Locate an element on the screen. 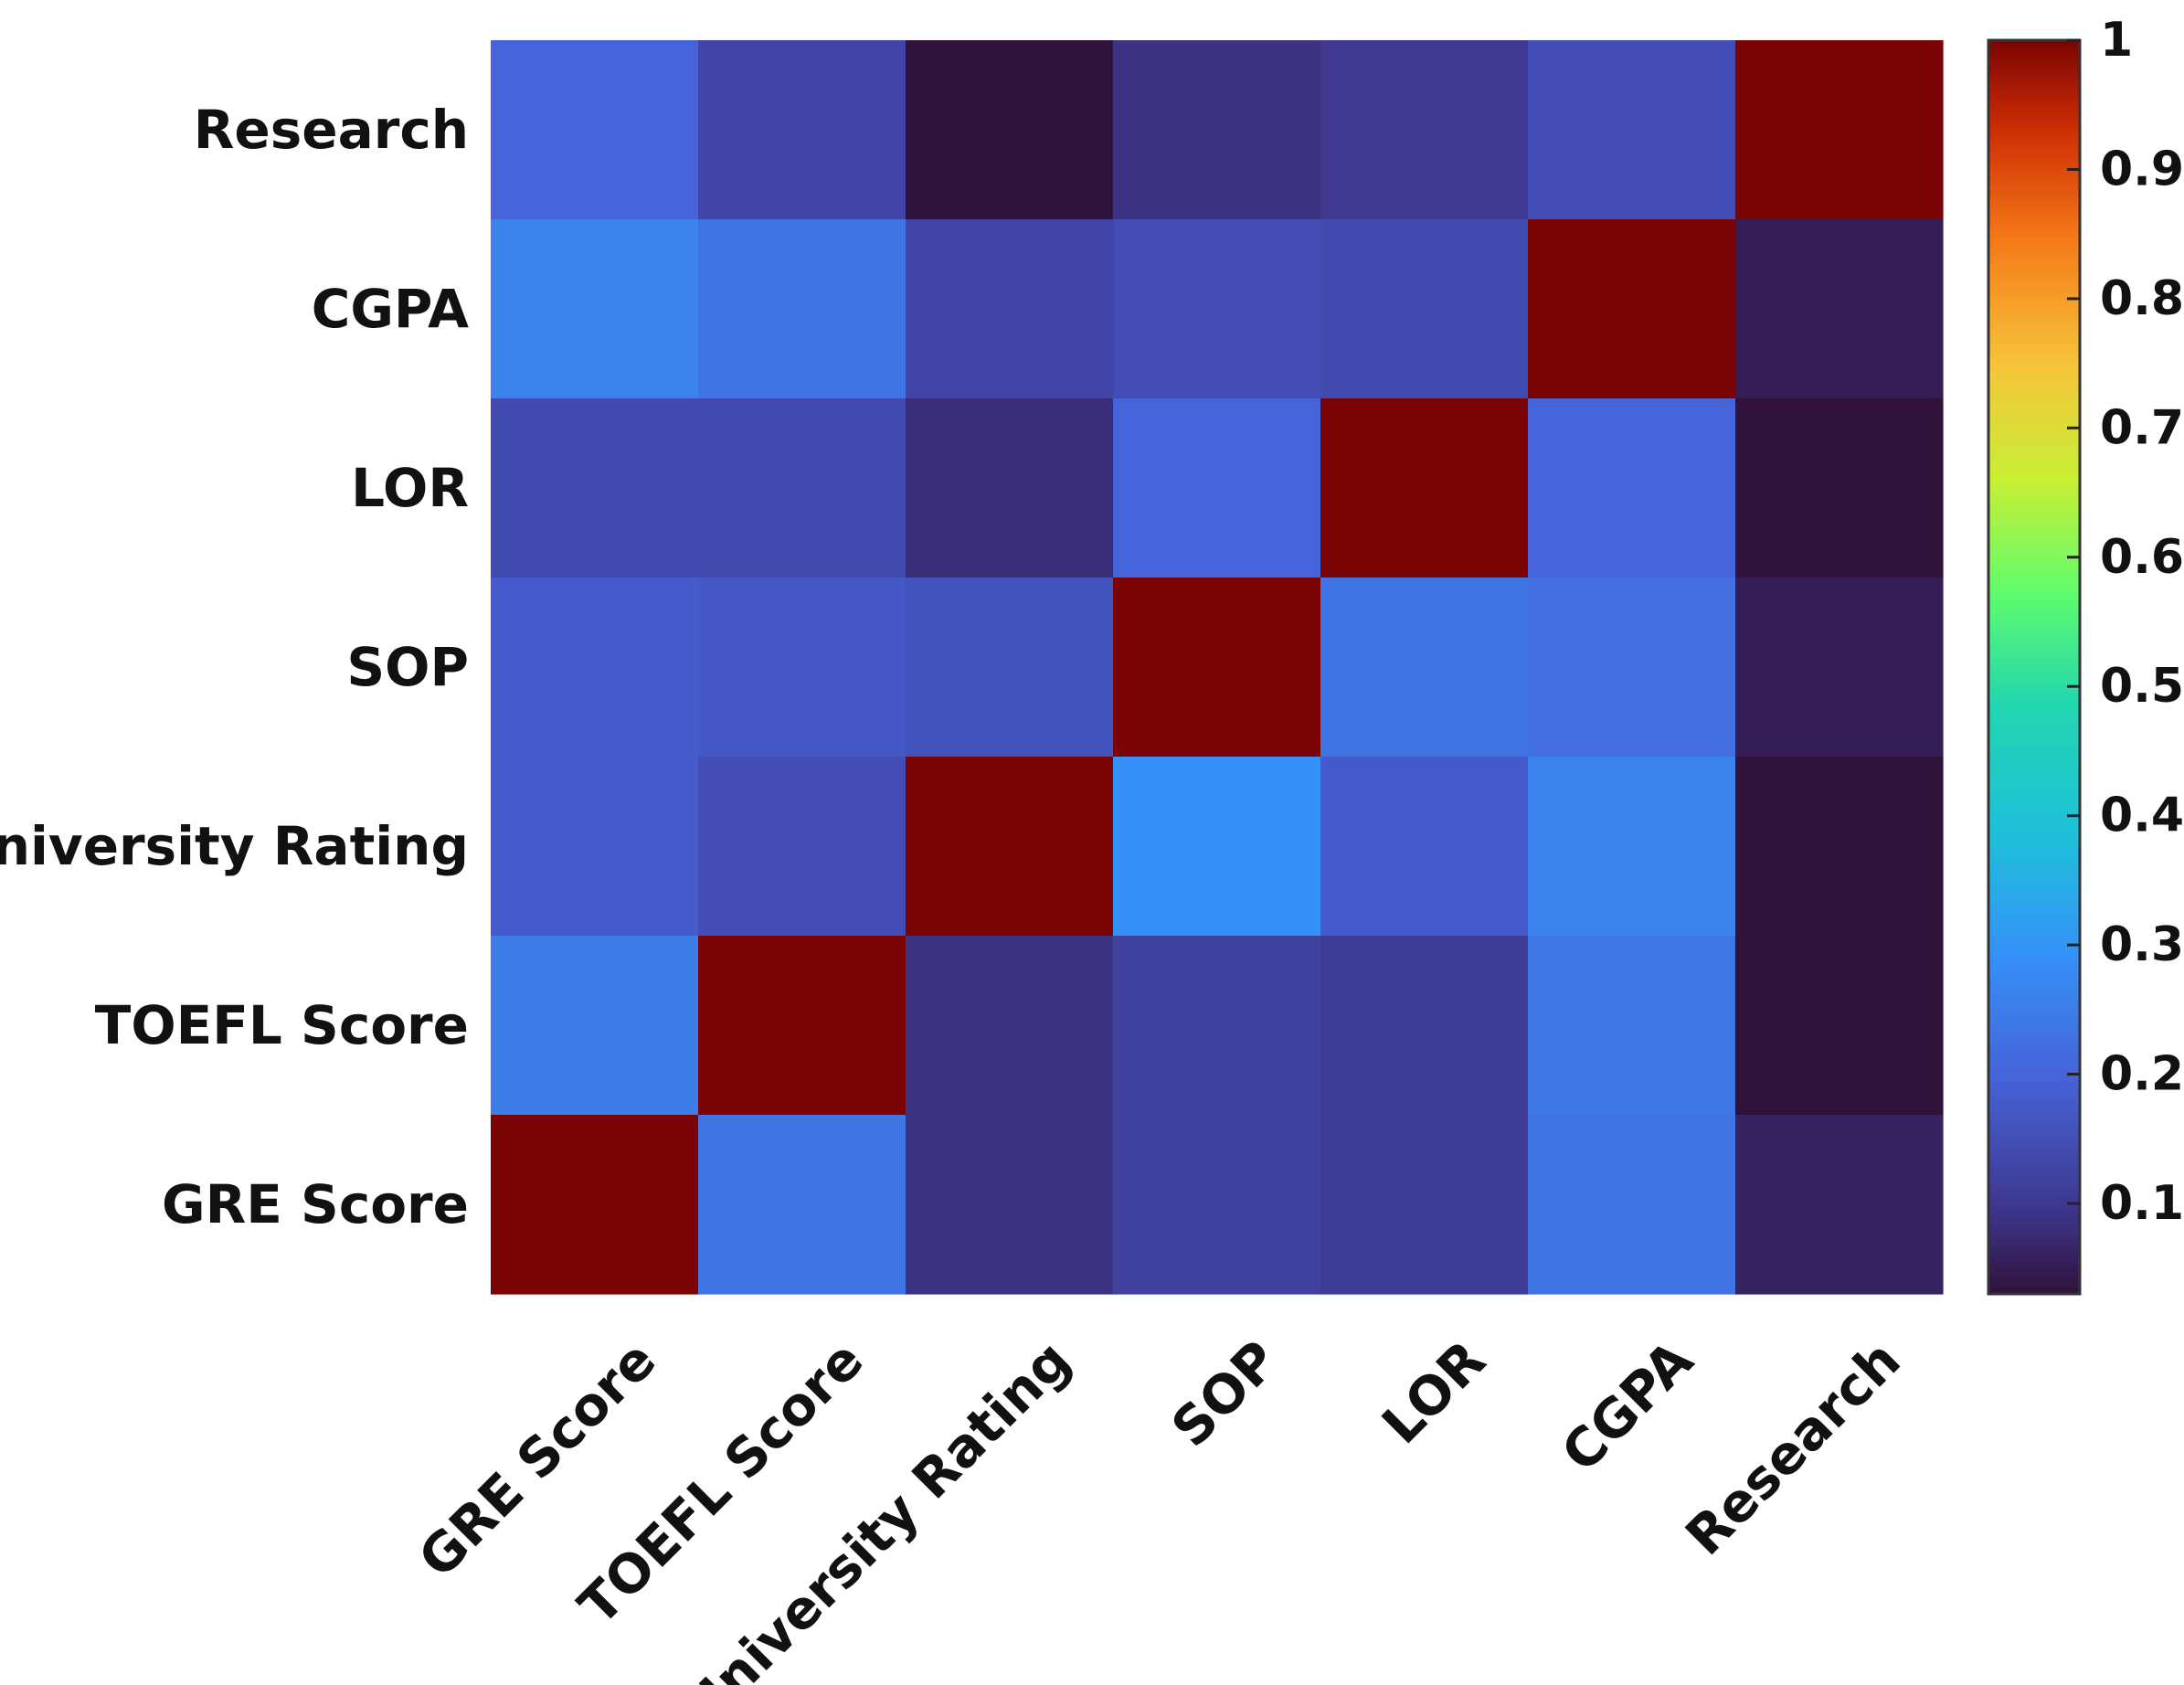 The width and height of the screenshot is (2184, 1685). heatmap-cell-r6-c0 is located at coordinates (595, 1205).